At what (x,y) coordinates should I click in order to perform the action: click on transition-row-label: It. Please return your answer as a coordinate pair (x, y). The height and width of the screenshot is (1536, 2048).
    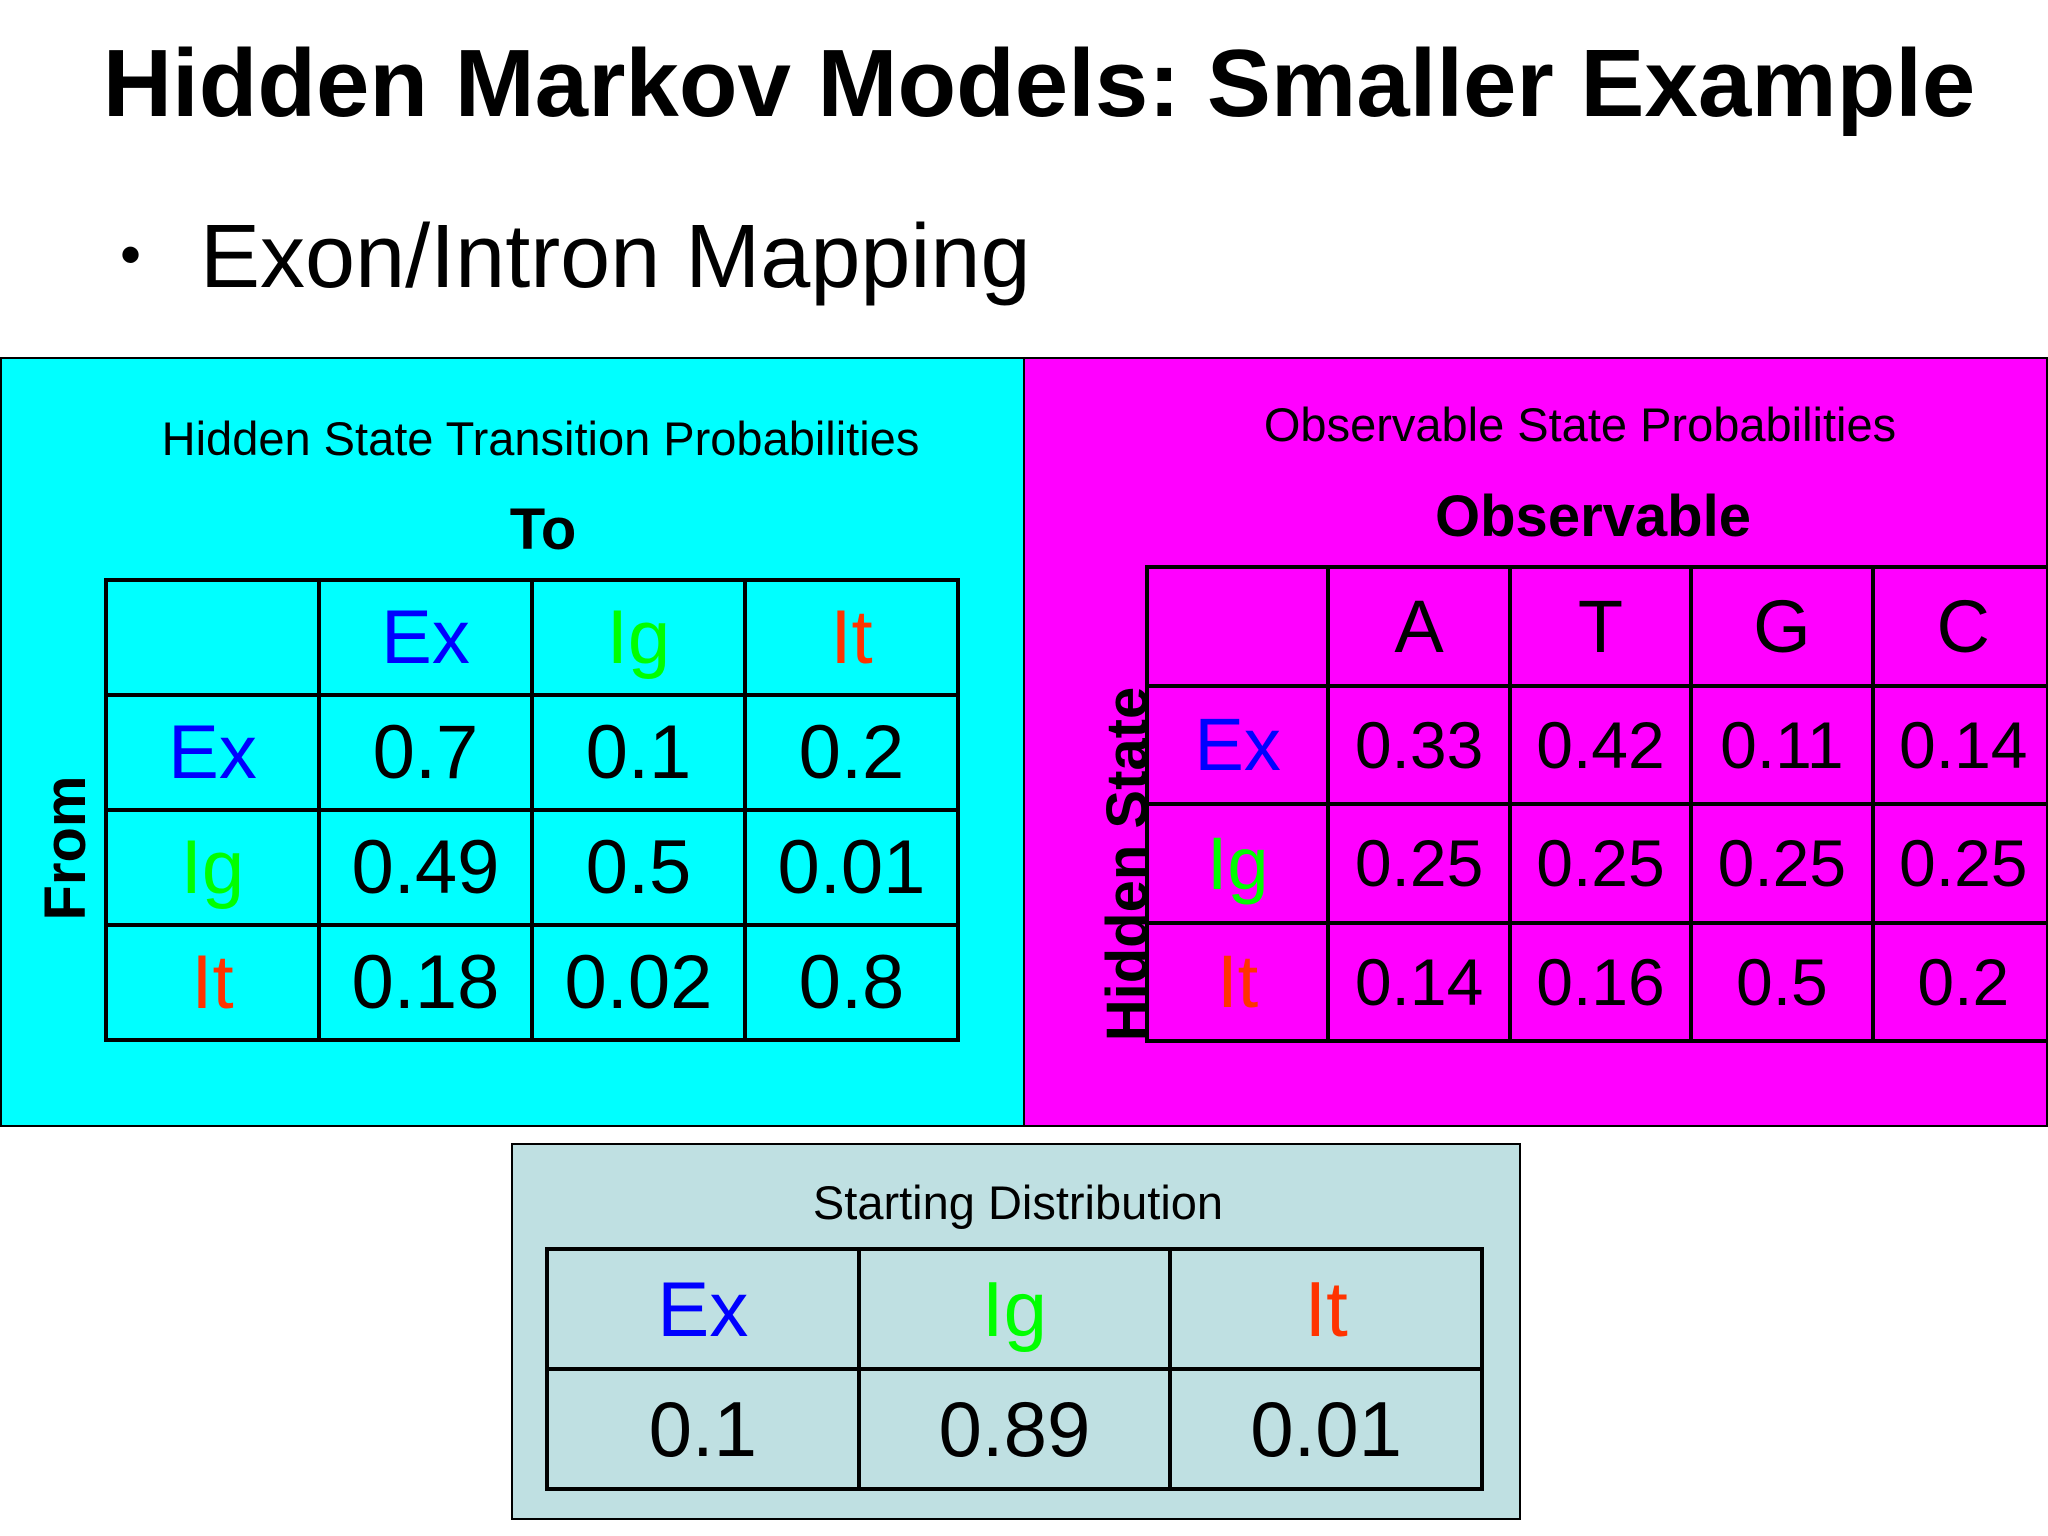
    Looking at the image, I should click on (212, 982).